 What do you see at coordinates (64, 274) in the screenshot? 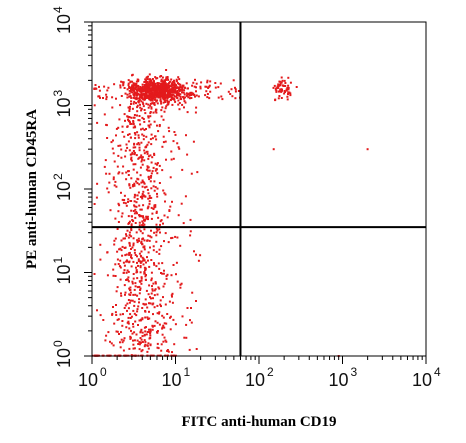
I see `y-tick-label: 10` at bounding box center [64, 274].